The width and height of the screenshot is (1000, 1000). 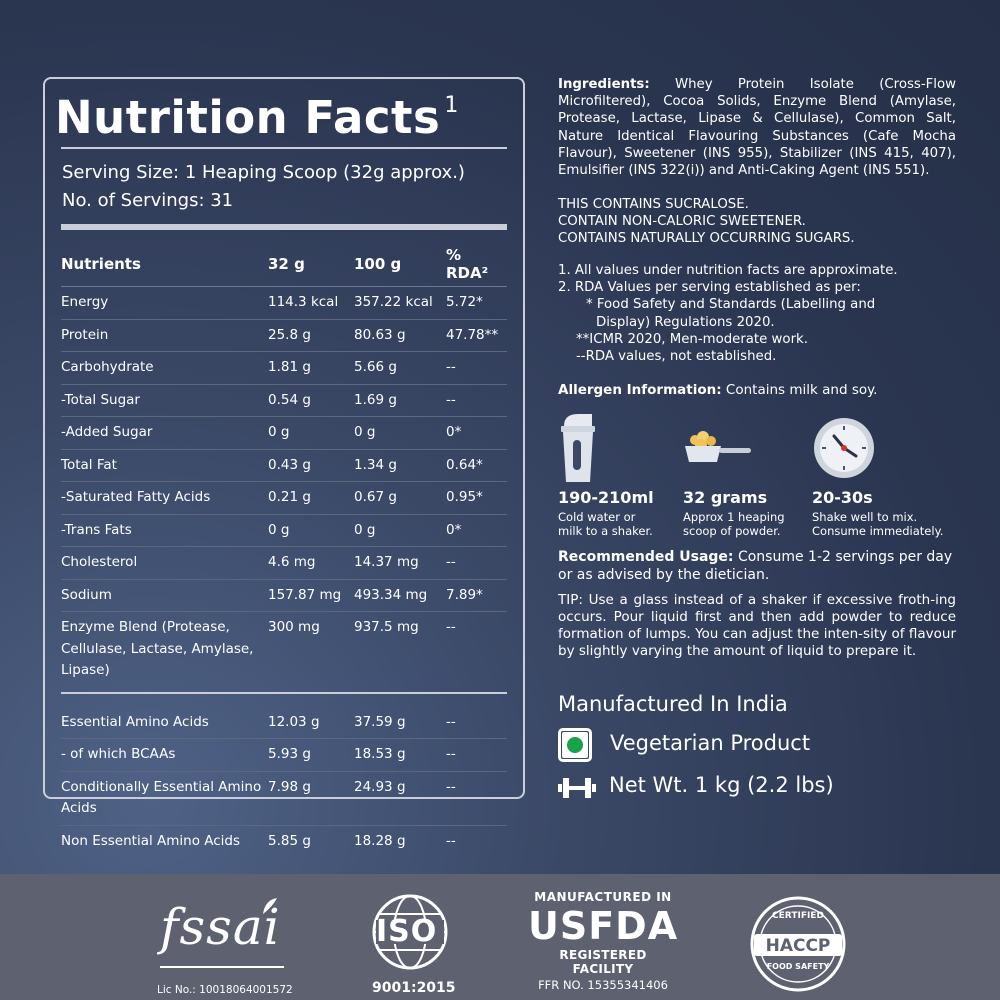 I want to click on value-rda: 0*, so click(x=476, y=530).